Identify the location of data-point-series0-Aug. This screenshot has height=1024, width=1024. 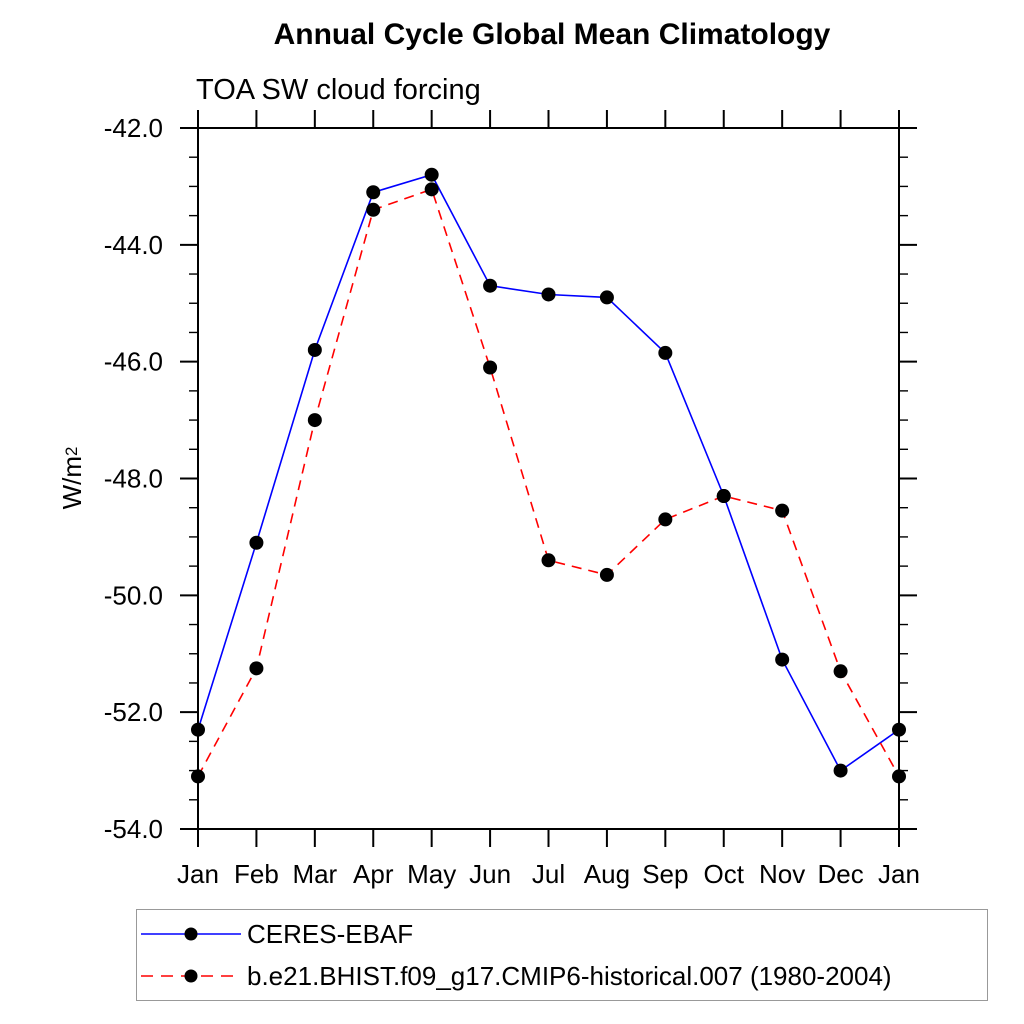
(606, 297).